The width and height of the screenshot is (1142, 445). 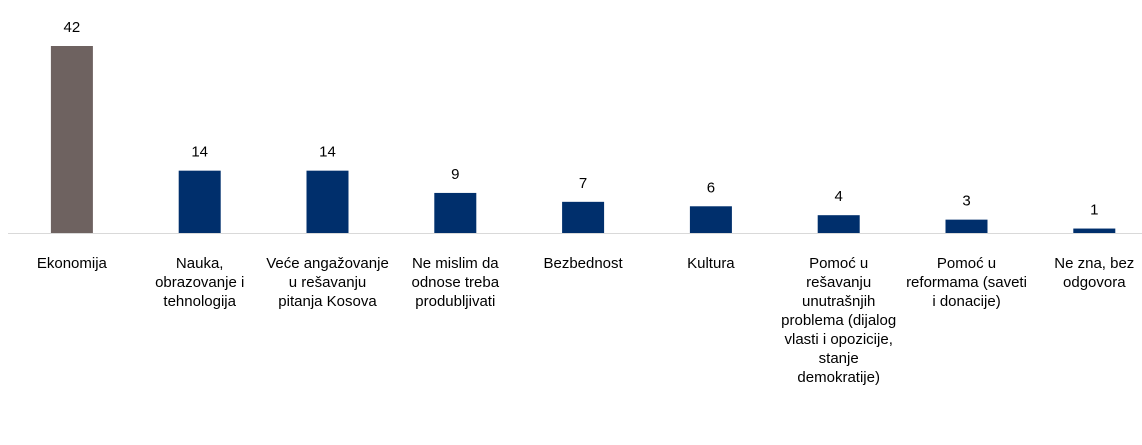 What do you see at coordinates (711, 187) in the screenshot?
I see `value-label: 6` at bounding box center [711, 187].